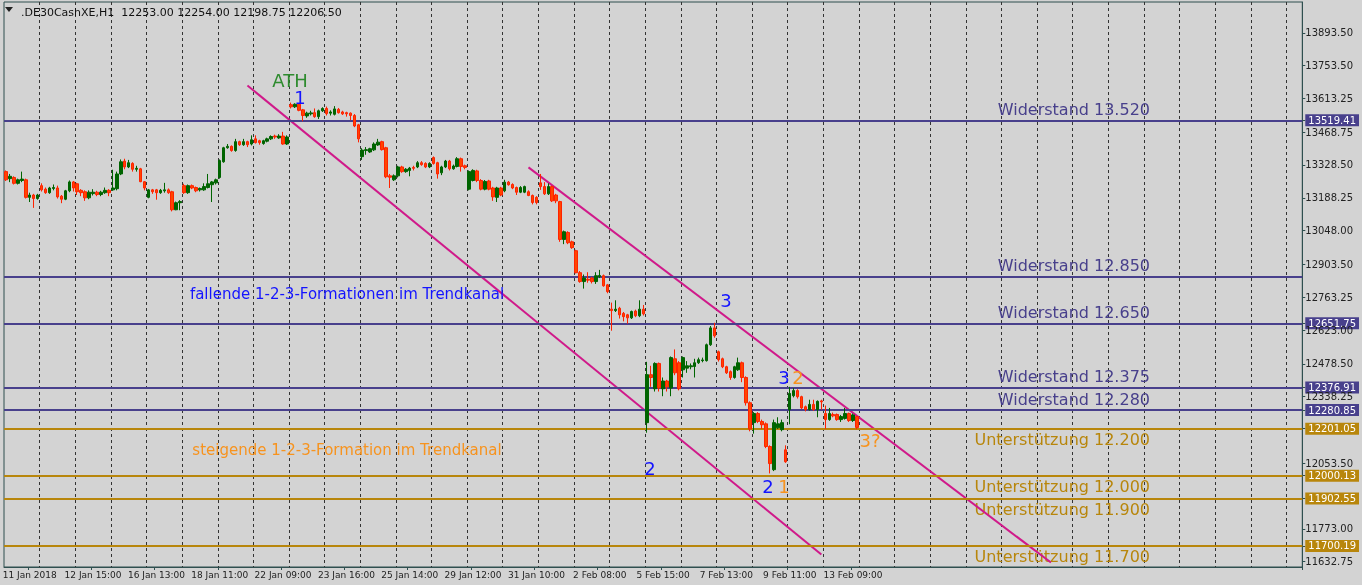  Describe the element at coordinates (1329, 297) in the screenshot. I see `y-tick-label: 12763.25` at that location.